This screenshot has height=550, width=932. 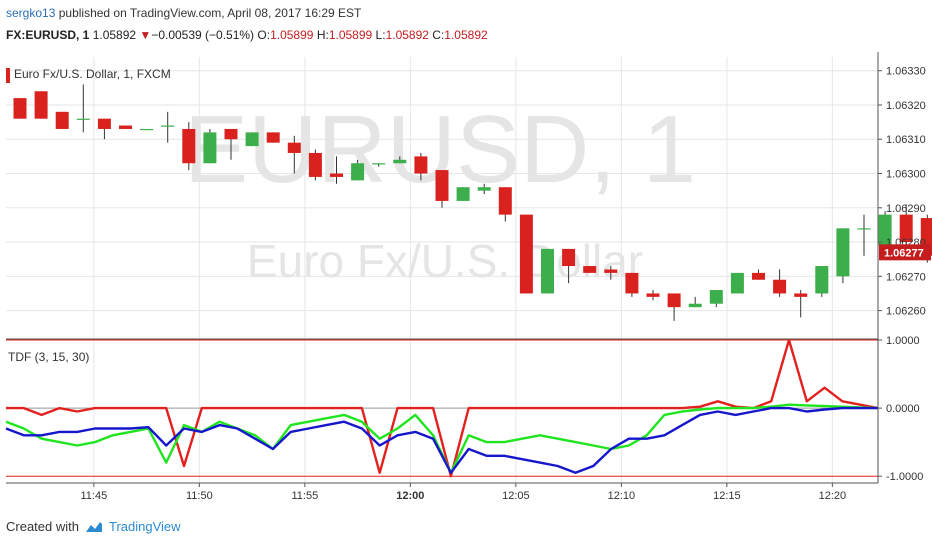 I want to click on tradingview-logo-icon, so click(x=93, y=526).